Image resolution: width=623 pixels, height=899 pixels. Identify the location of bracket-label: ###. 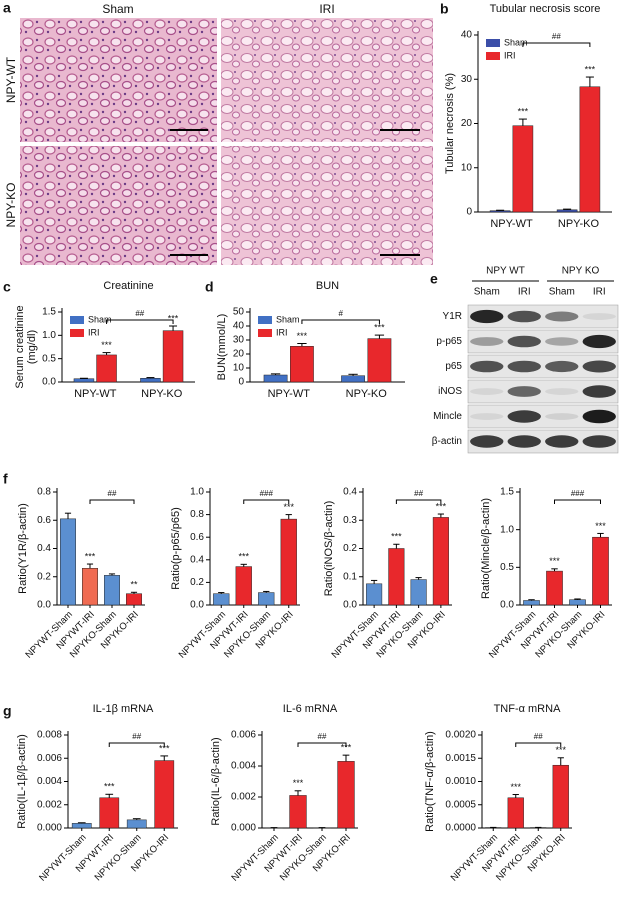
(578, 493).